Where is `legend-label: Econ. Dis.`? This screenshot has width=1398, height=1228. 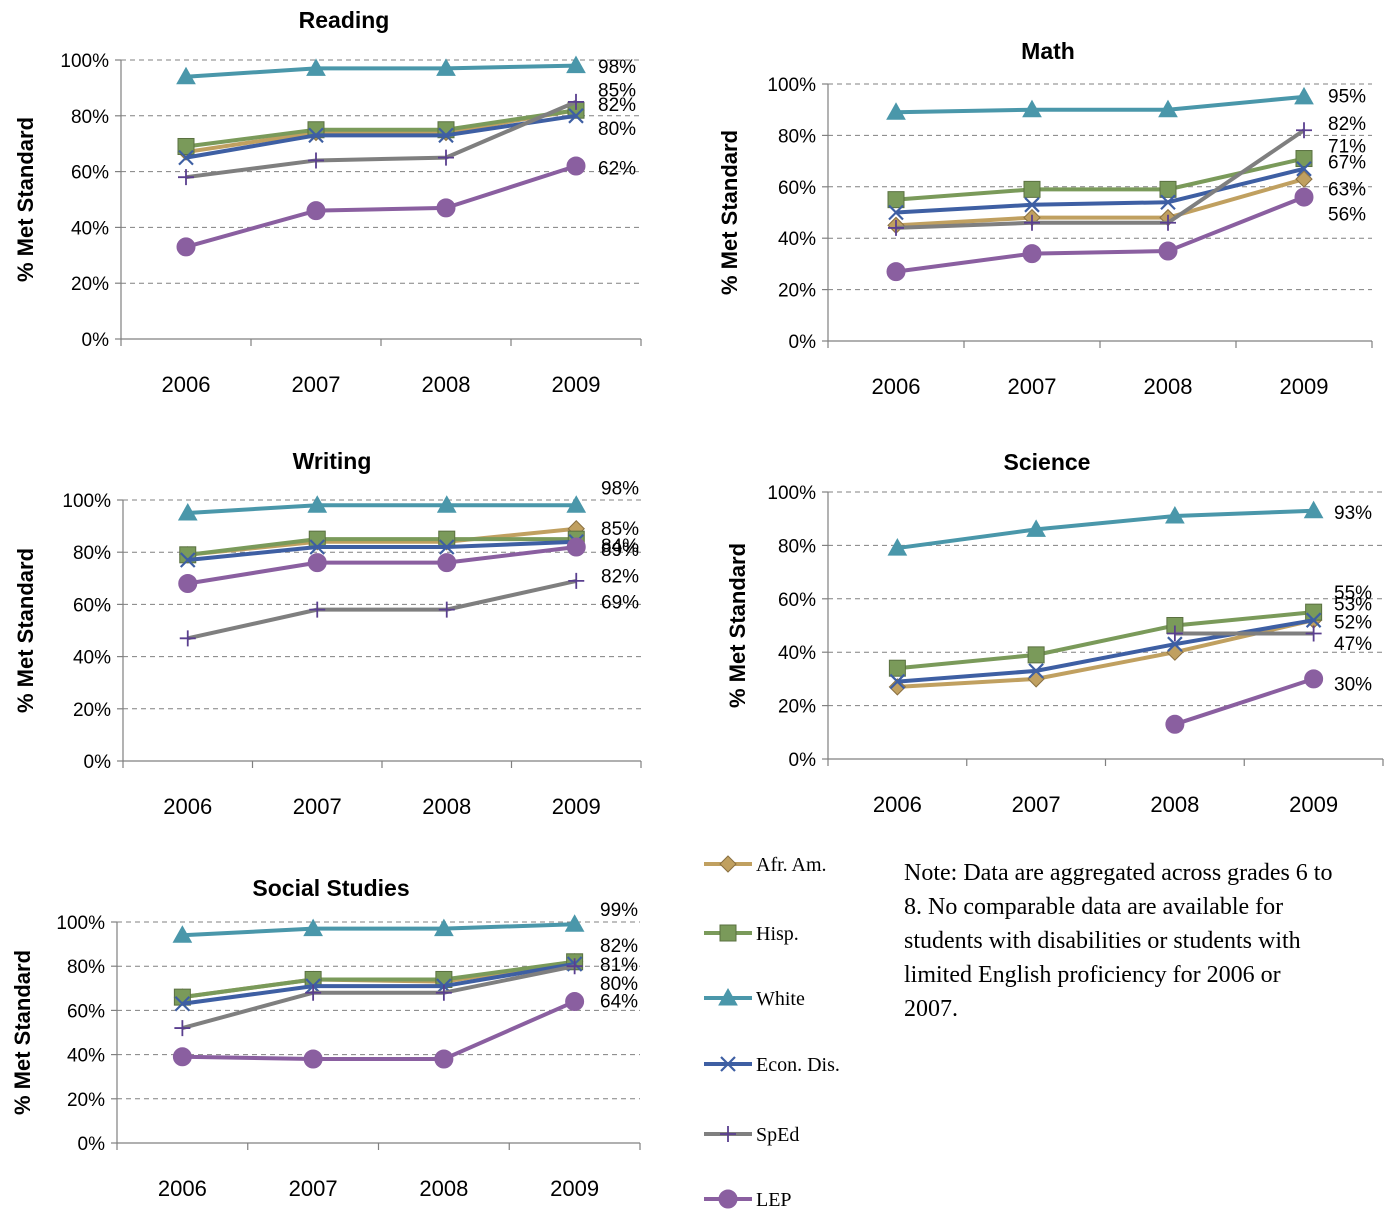 legend-label: Econ. Dis. is located at coordinates (798, 1065).